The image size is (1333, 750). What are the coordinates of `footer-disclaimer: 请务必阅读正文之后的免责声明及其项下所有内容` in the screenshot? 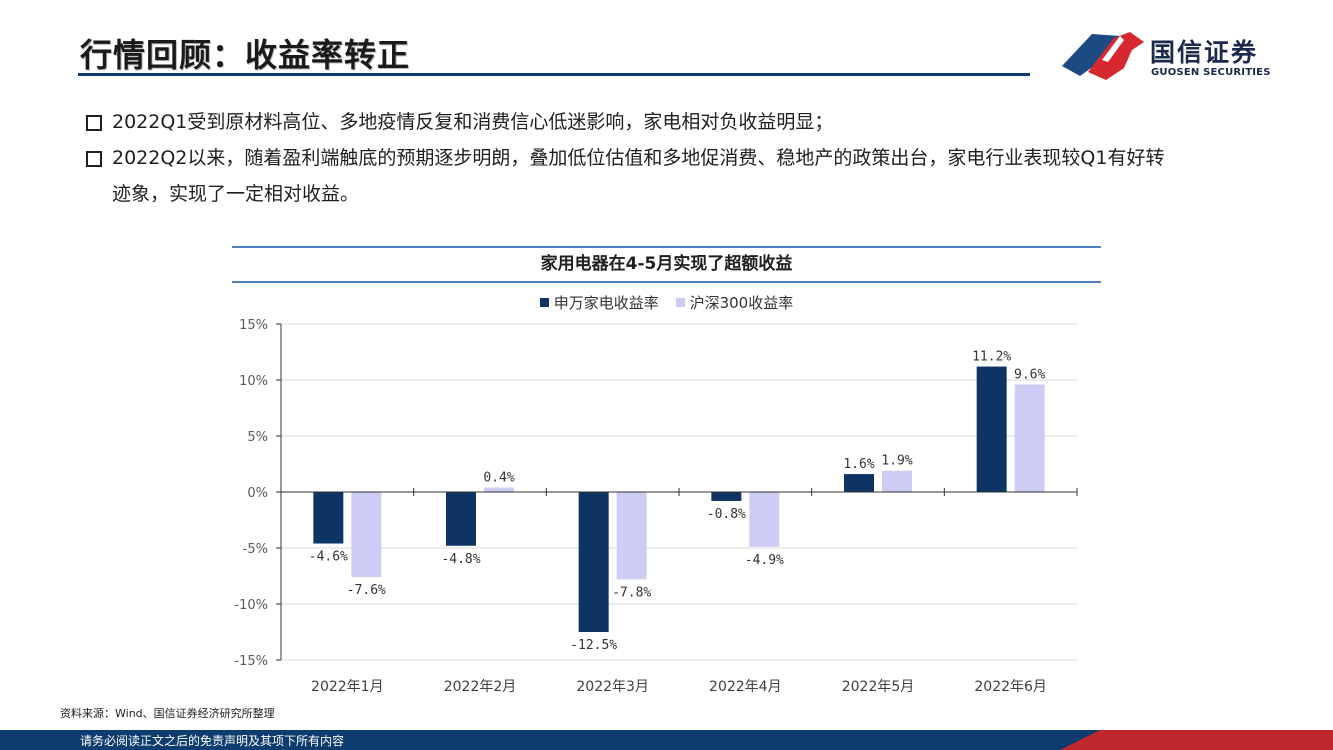 It's located at (212, 741).